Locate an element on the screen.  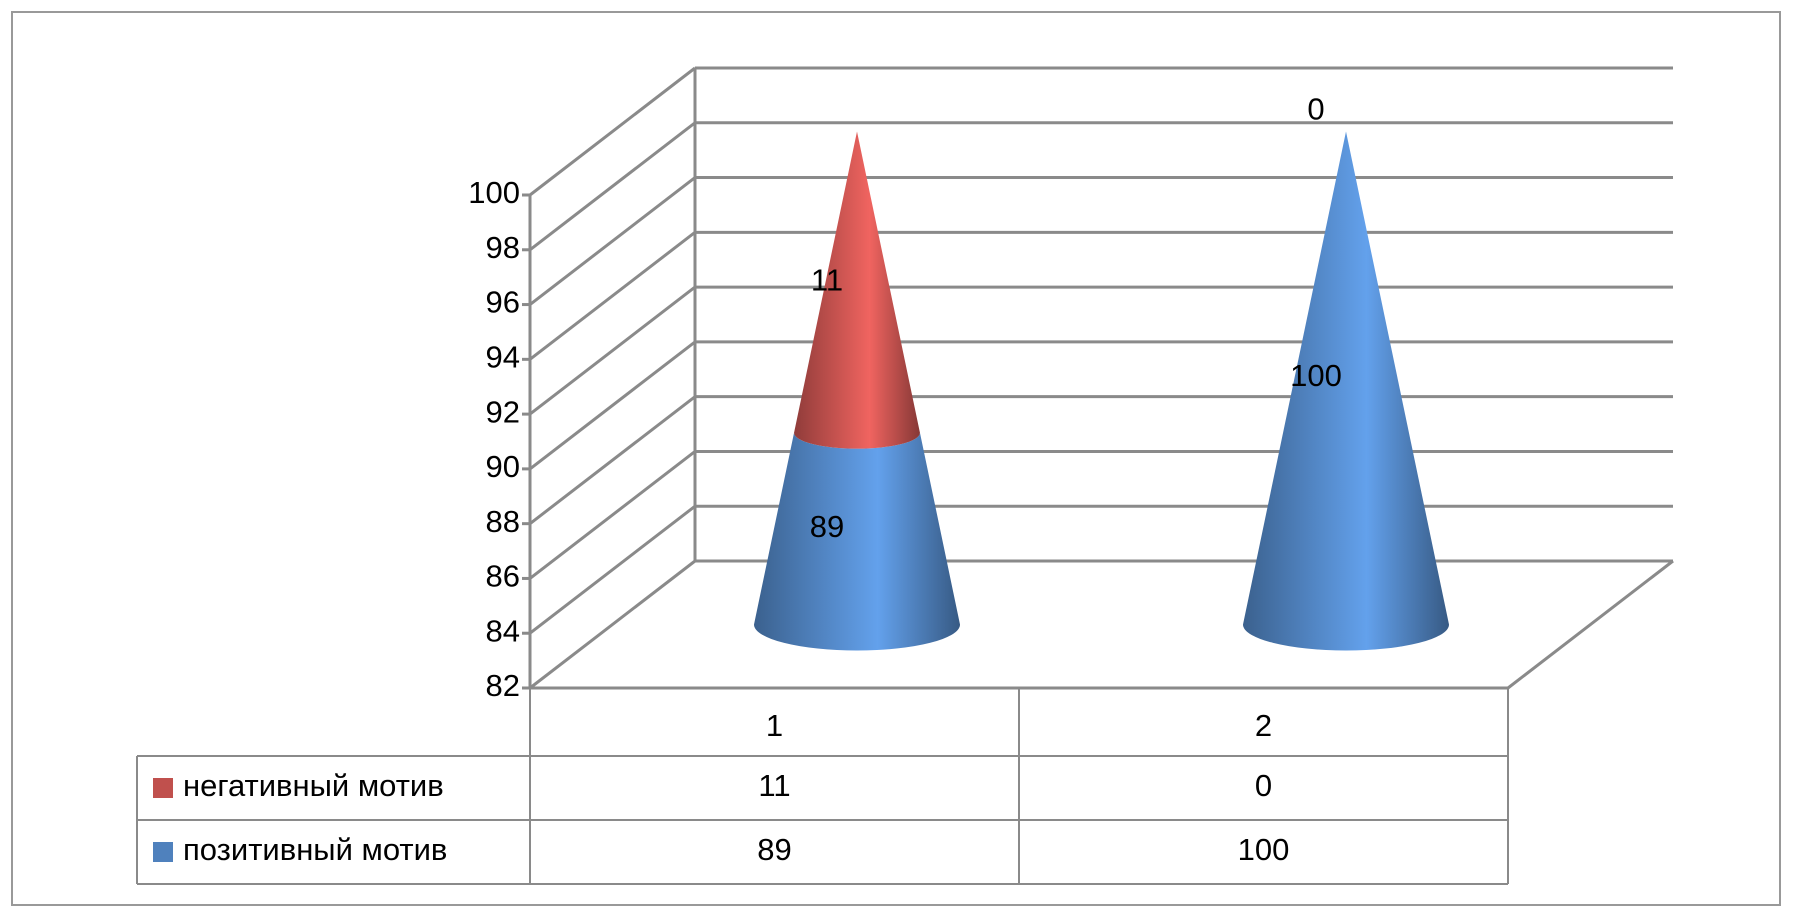
data-label: 100 is located at coordinates (1316, 375).